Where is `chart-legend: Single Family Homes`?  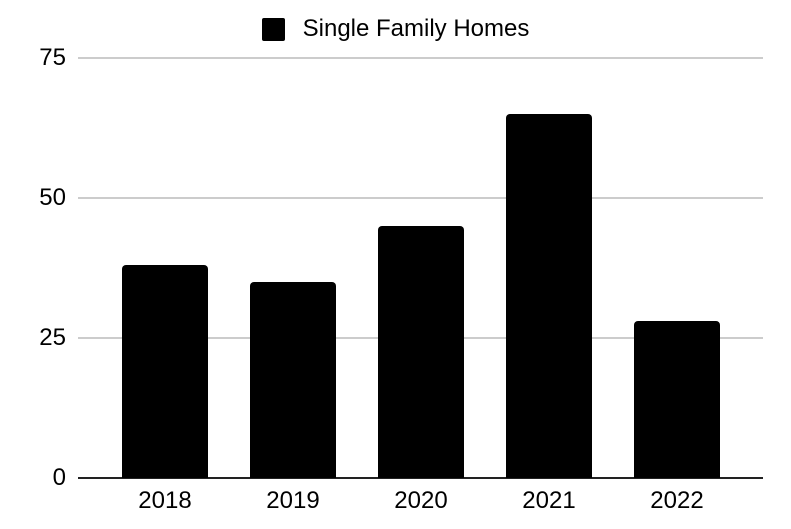
chart-legend: Single Family Homes is located at coordinates (395, 29).